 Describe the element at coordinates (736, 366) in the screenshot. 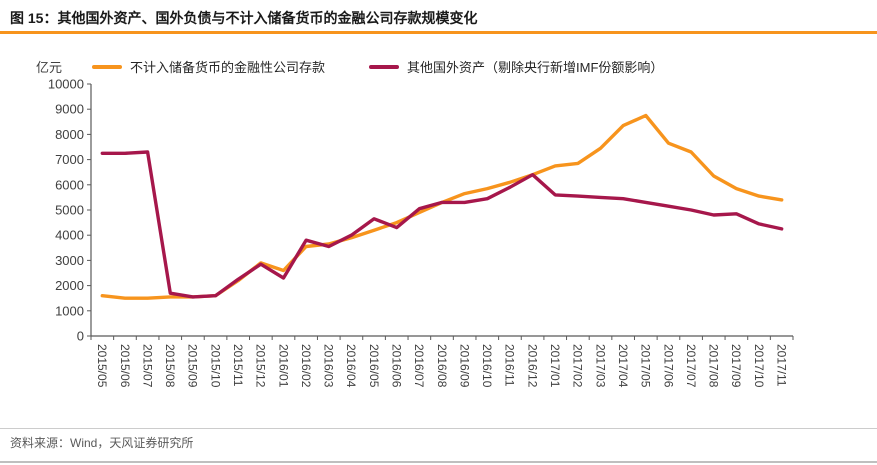

I see `x-axis-tick-label: 2017/09` at that location.